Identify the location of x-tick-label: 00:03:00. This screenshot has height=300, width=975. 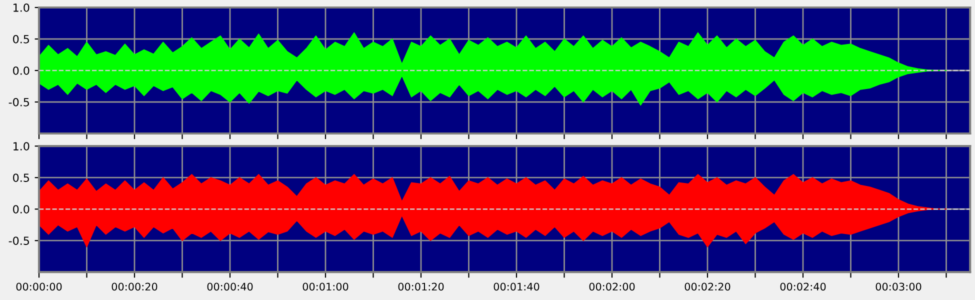
(899, 286).